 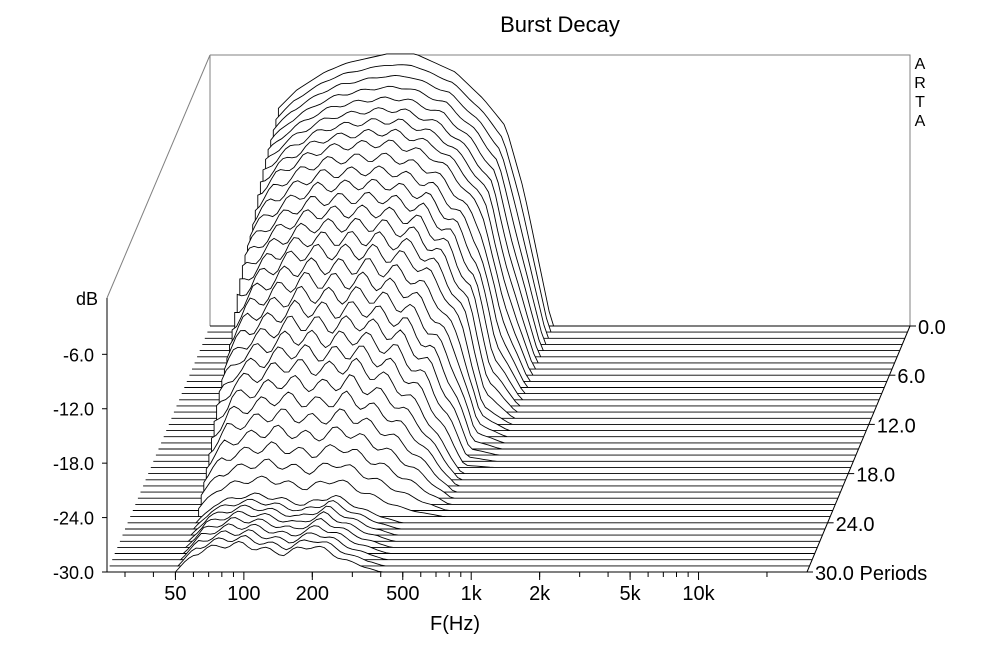 What do you see at coordinates (73, 519) in the screenshot?
I see `y-tick-label: -24.0` at bounding box center [73, 519].